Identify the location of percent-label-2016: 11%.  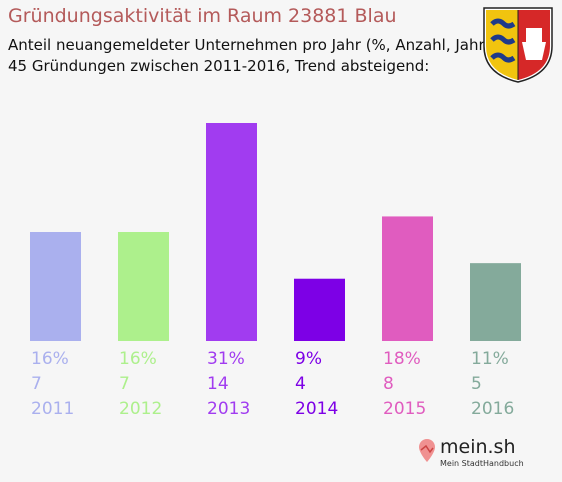
(490, 359).